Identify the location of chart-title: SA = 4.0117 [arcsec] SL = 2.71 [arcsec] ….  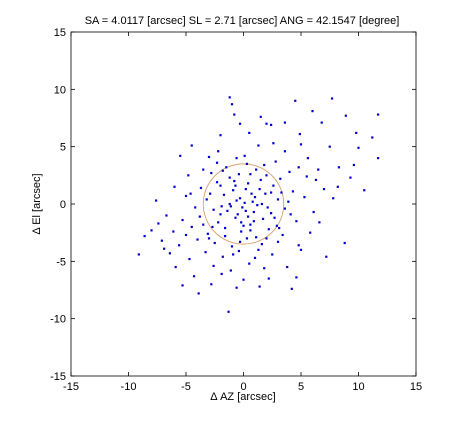
(242, 21).